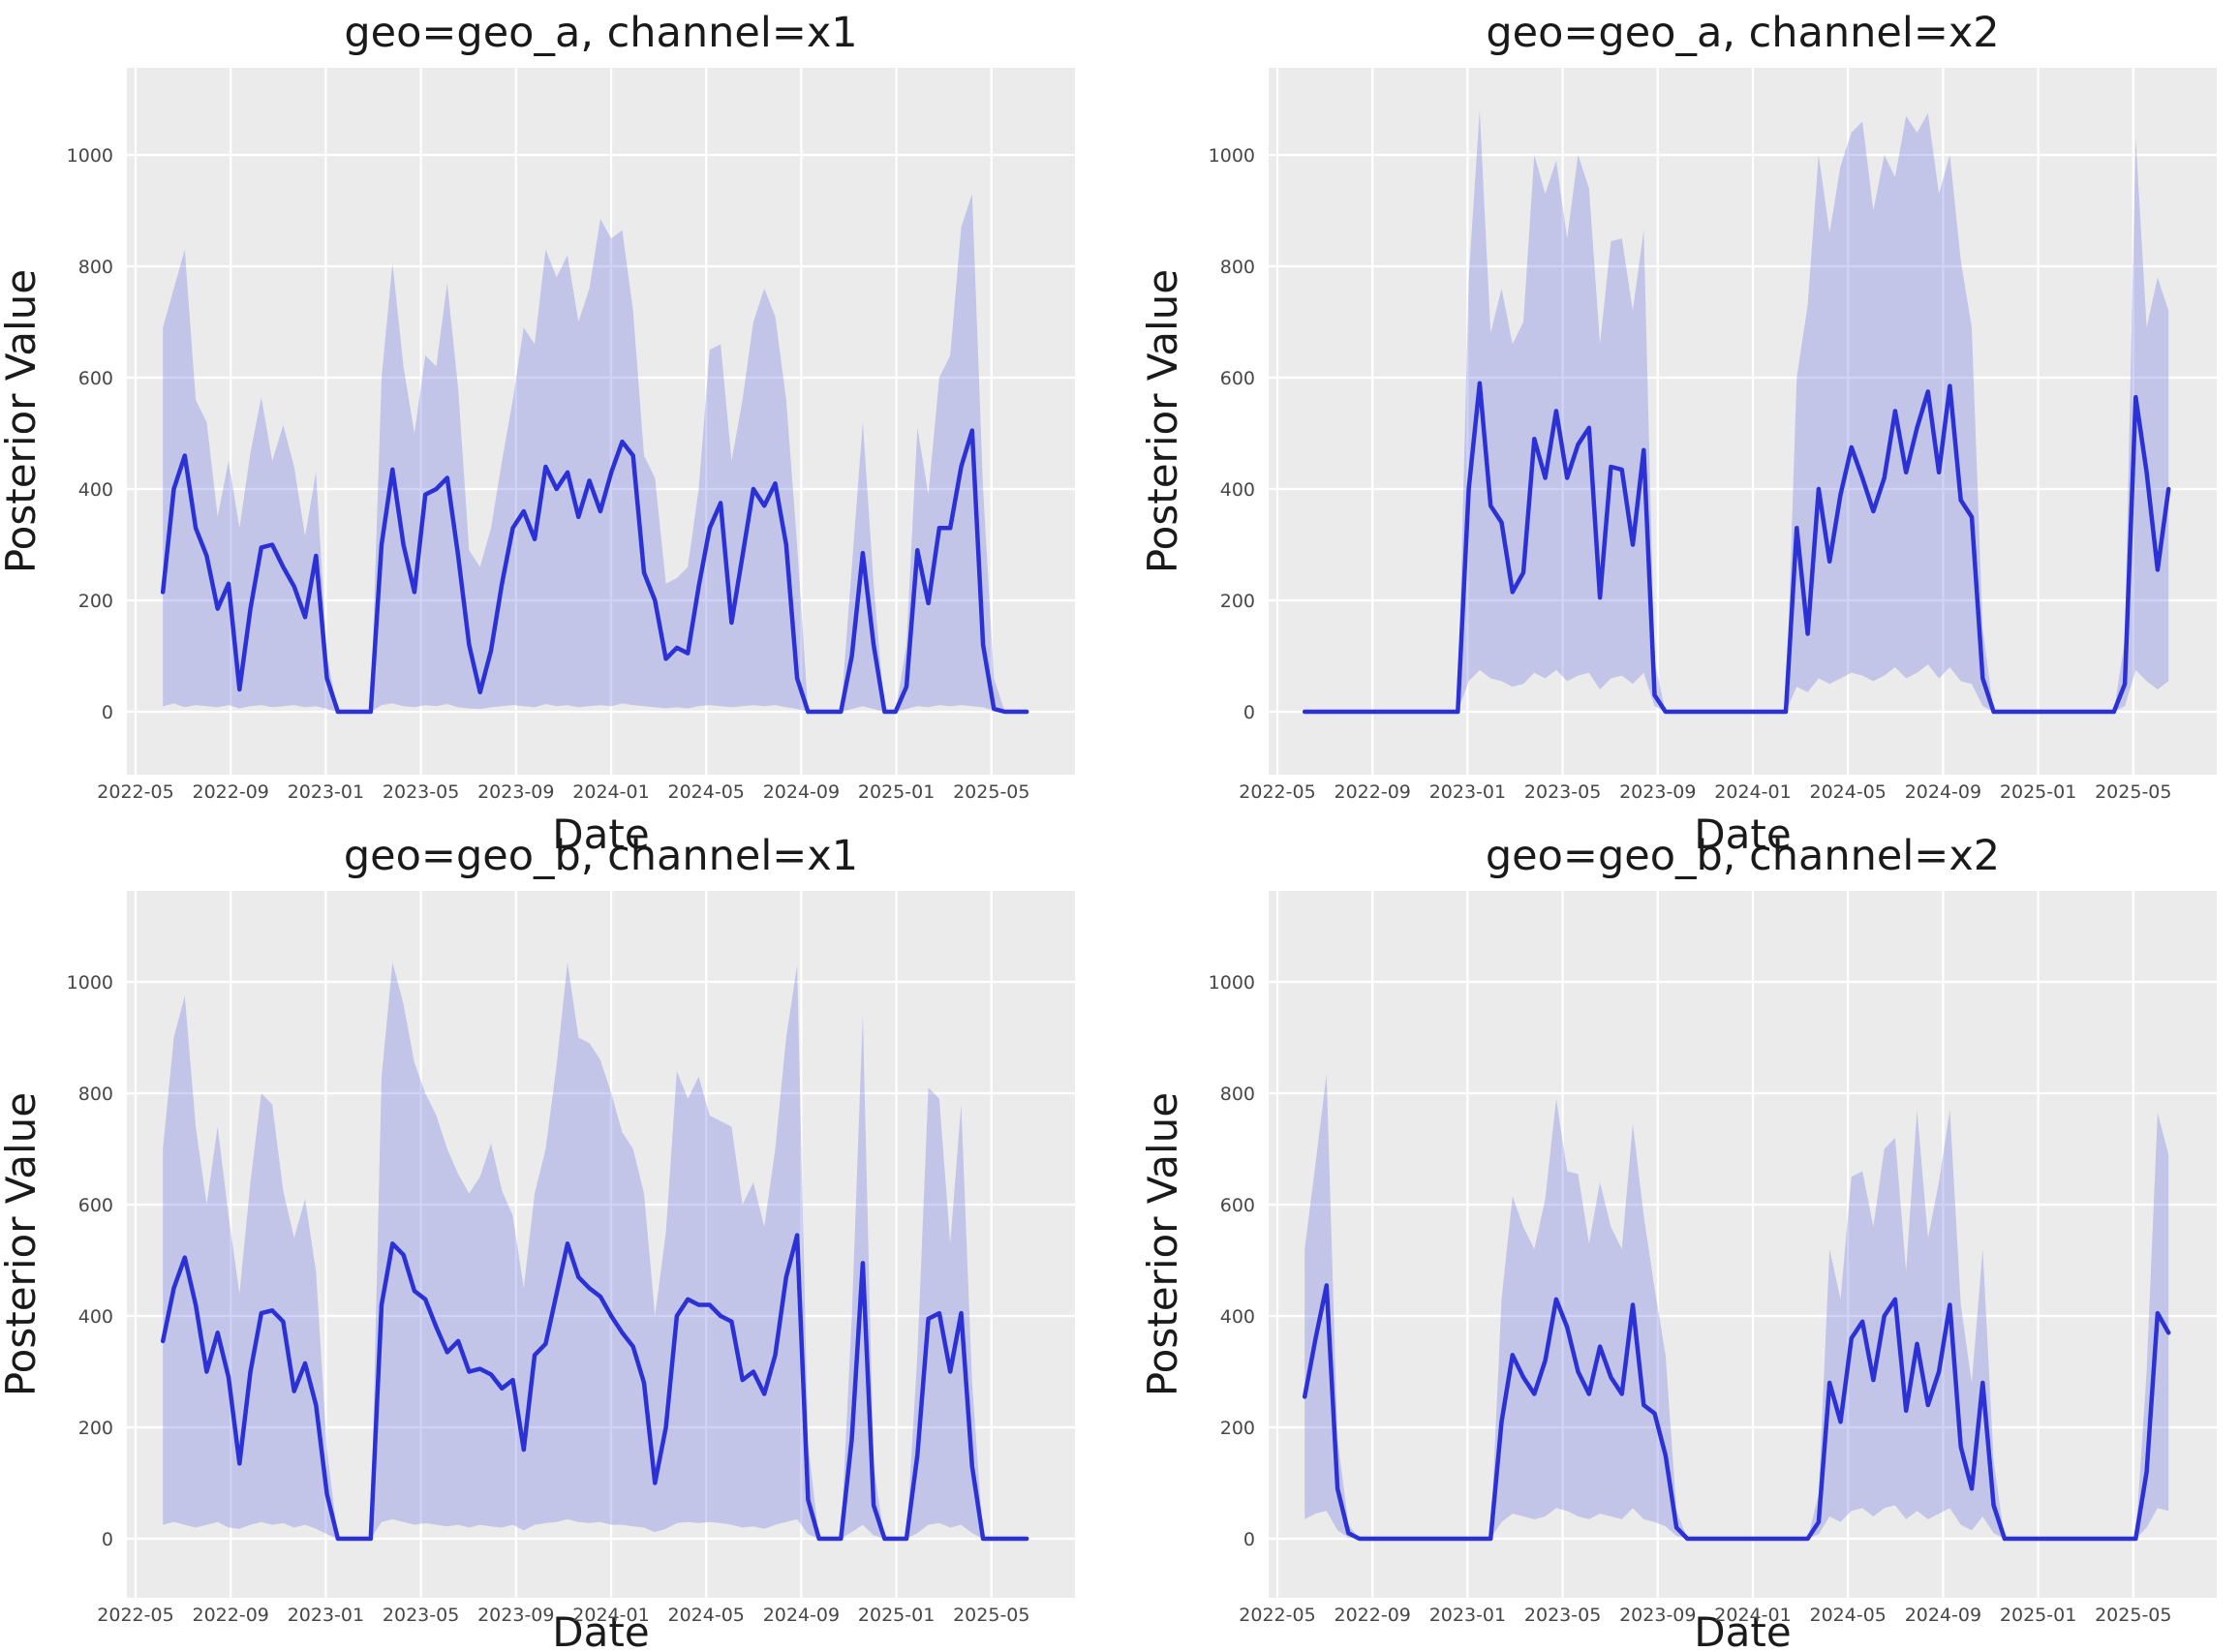  Describe the element at coordinates (1742, 33) in the screenshot. I see `subplot-title: geo=geo_a, channel=x2` at that location.